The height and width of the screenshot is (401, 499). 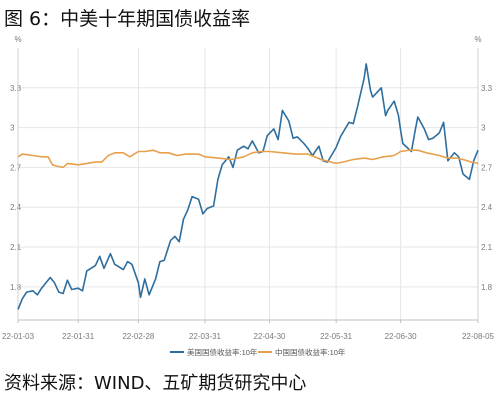 What do you see at coordinates (12, 128) in the screenshot?
I see `y-tick-label-left: 3` at bounding box center [12, 128].